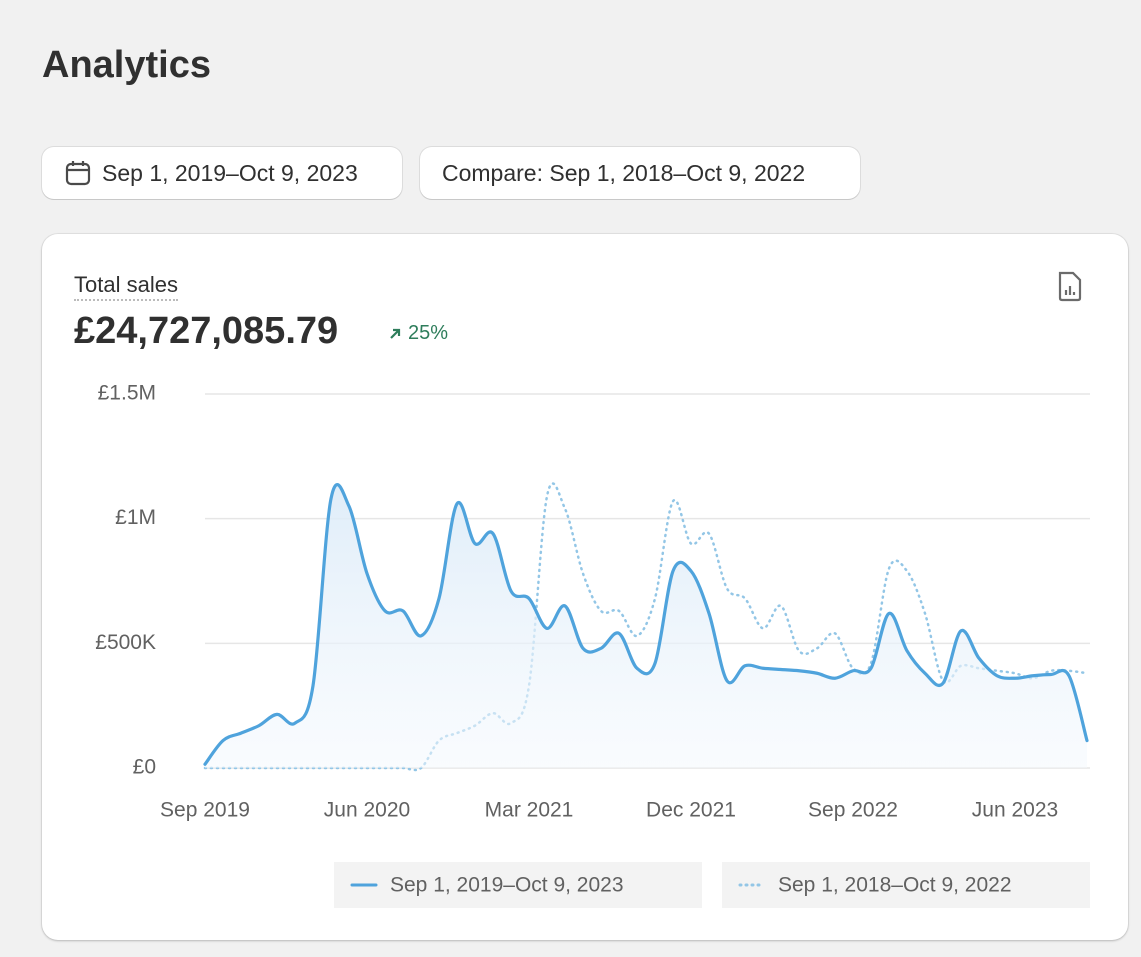 This screenshot has width=1141, height=957. Describe the element at coordinates (1015, 810) in the screenshot. I see `x-tick-label: Jun 2023` at that location.